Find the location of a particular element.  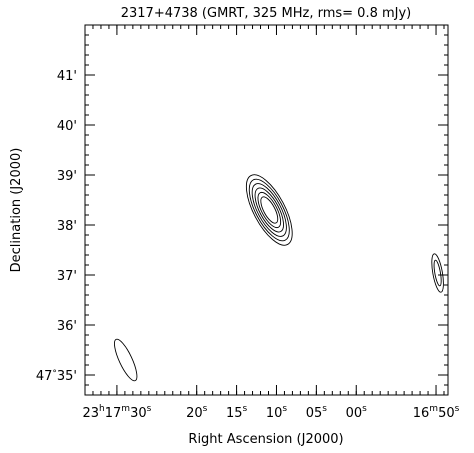

x-tick-label: 15s is located at coordinates (237, 412).